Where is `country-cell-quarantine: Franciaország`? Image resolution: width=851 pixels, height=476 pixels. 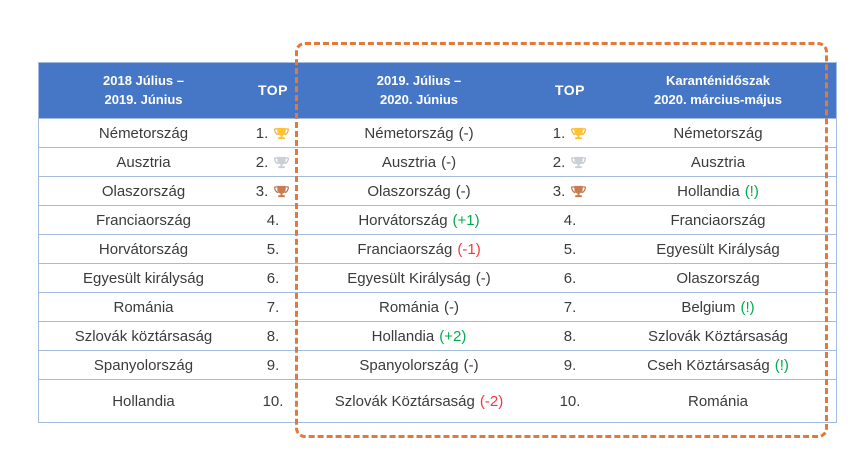 country-cell-quarantine: Franciaország is located at coordinates (718, 220).